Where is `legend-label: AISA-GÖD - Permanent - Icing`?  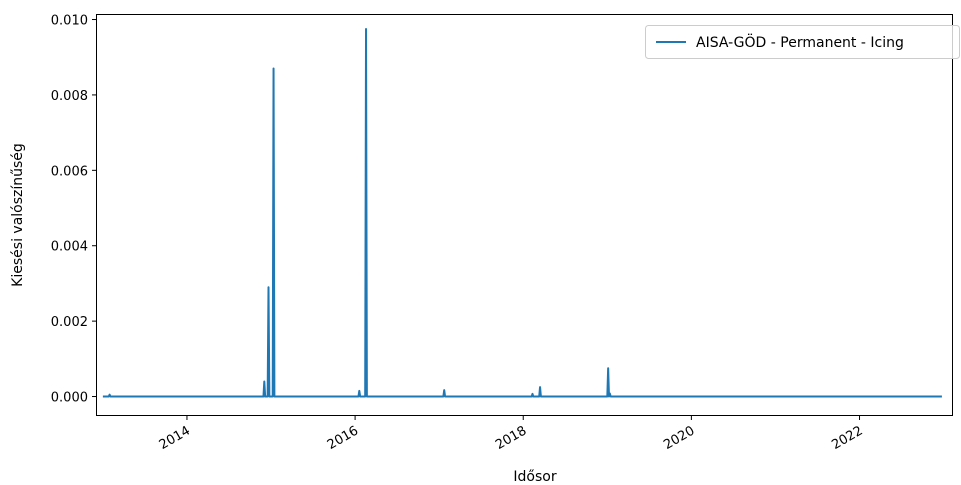
legend-label: AISA-GÖD - Permanent - Icing is located at coordinates (800, 42).